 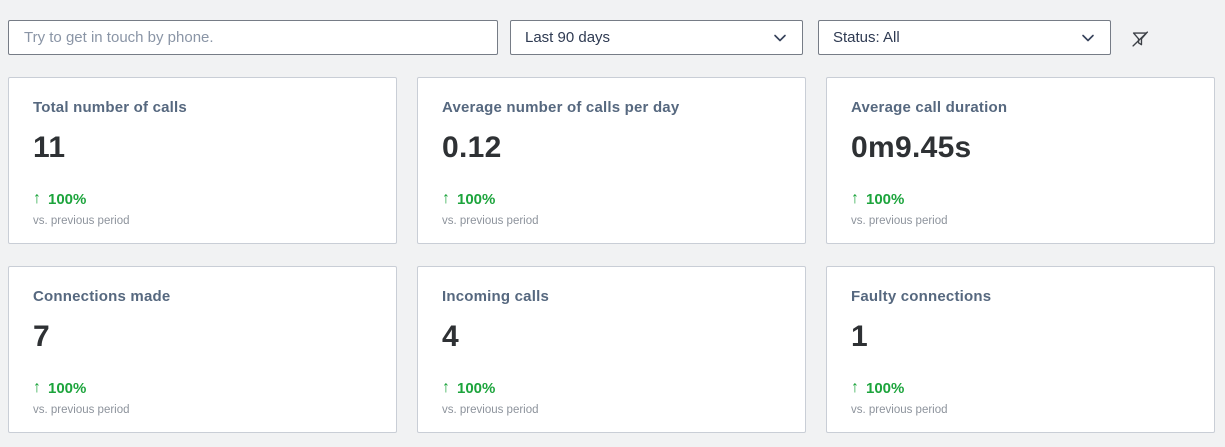 What do you see at coordinates (921, 296) in the screenshot?
I see `card-title: Faulty connections` at bounding box center [921, 296].